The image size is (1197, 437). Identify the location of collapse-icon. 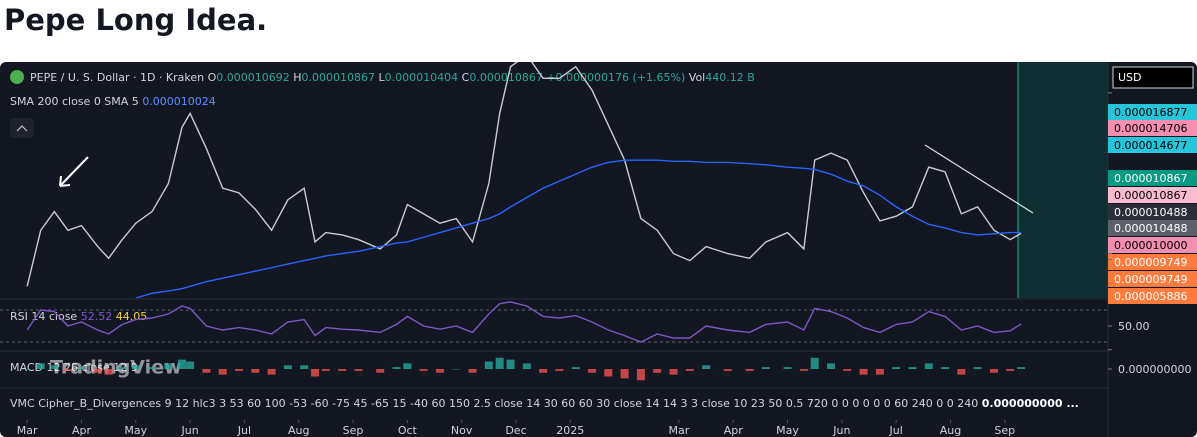
(22, 128).